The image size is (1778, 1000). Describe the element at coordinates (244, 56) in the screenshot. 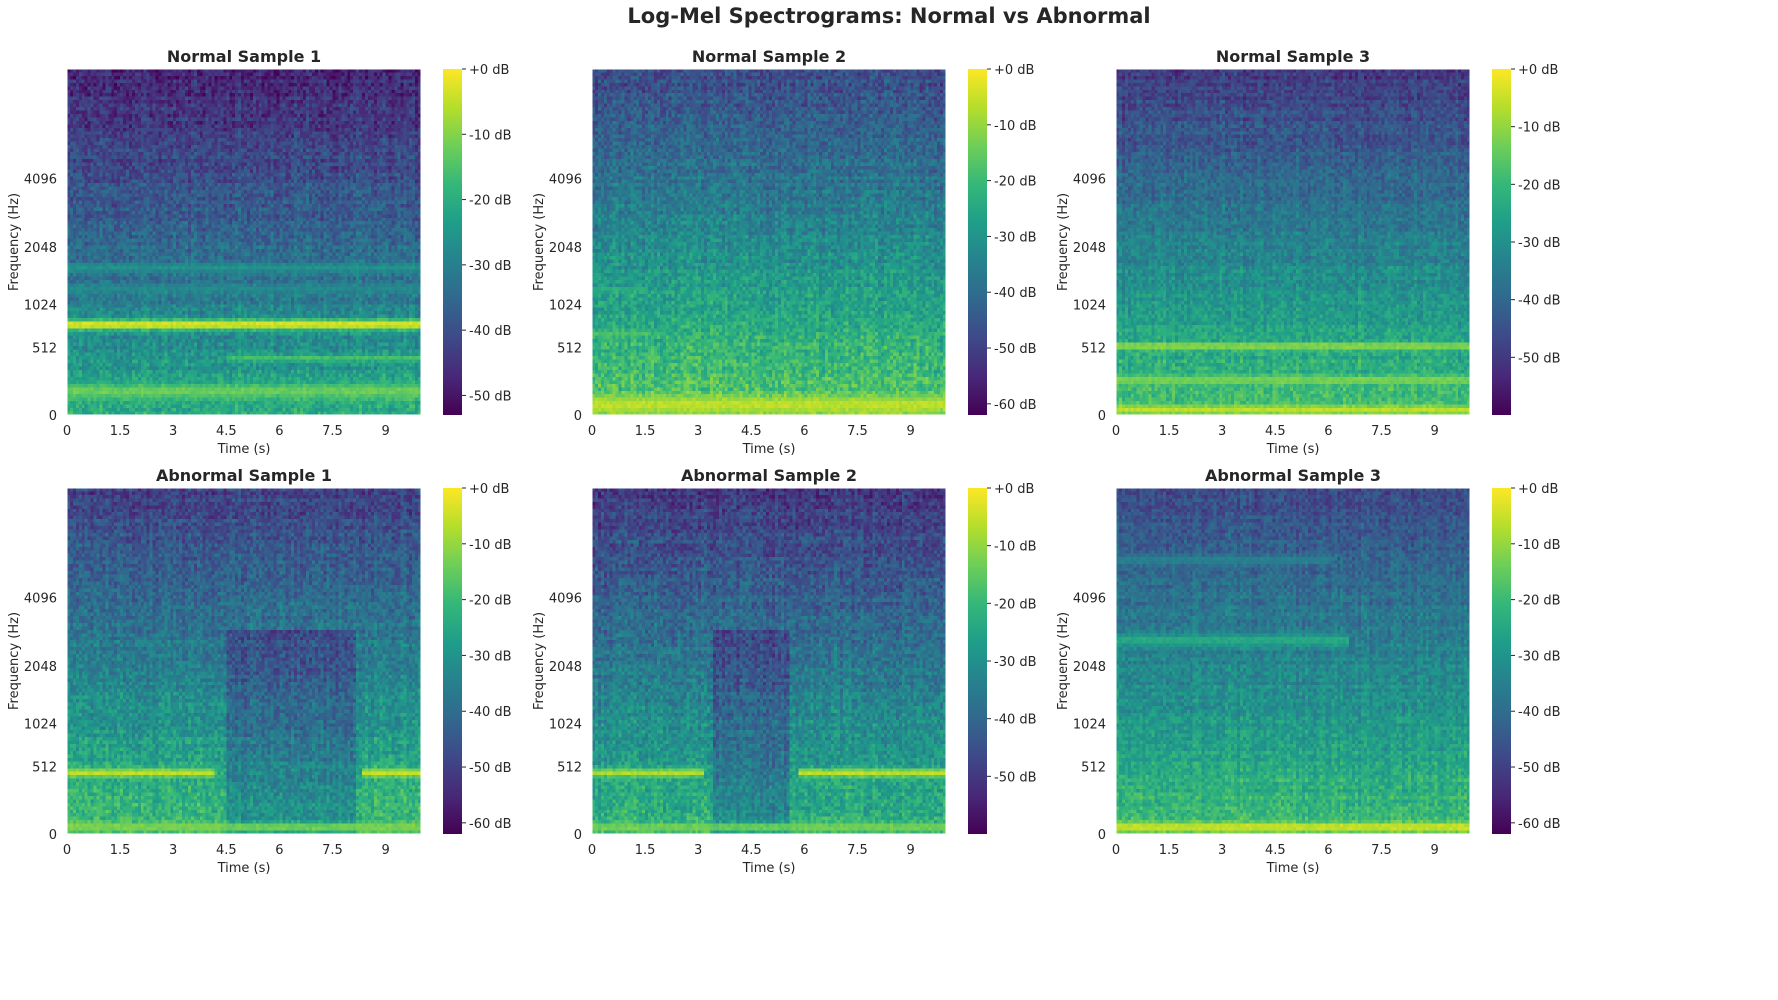

I see `panel-title: Normal Sample 1` at that location.